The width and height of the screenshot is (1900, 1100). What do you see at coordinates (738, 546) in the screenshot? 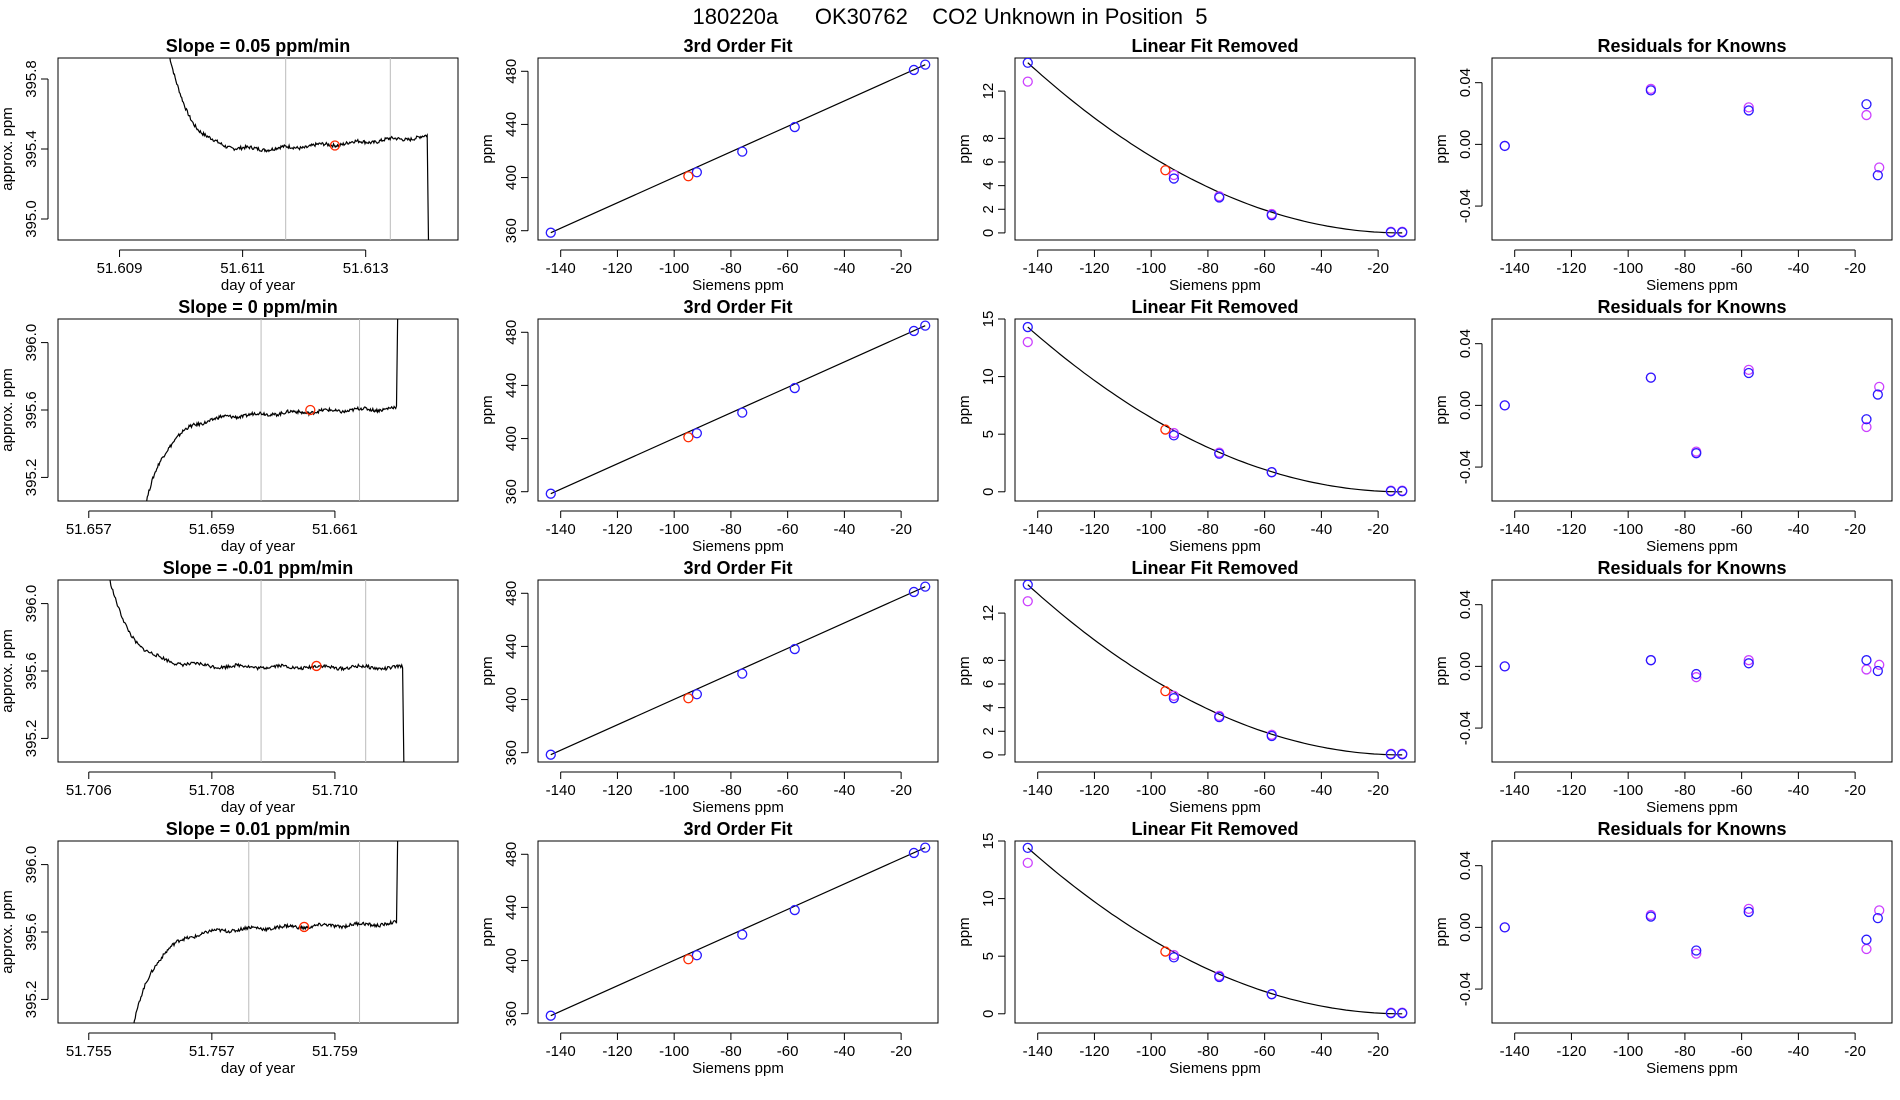
I see `x-axis-label: Siemens ppm` at bounding box center [738, 546].